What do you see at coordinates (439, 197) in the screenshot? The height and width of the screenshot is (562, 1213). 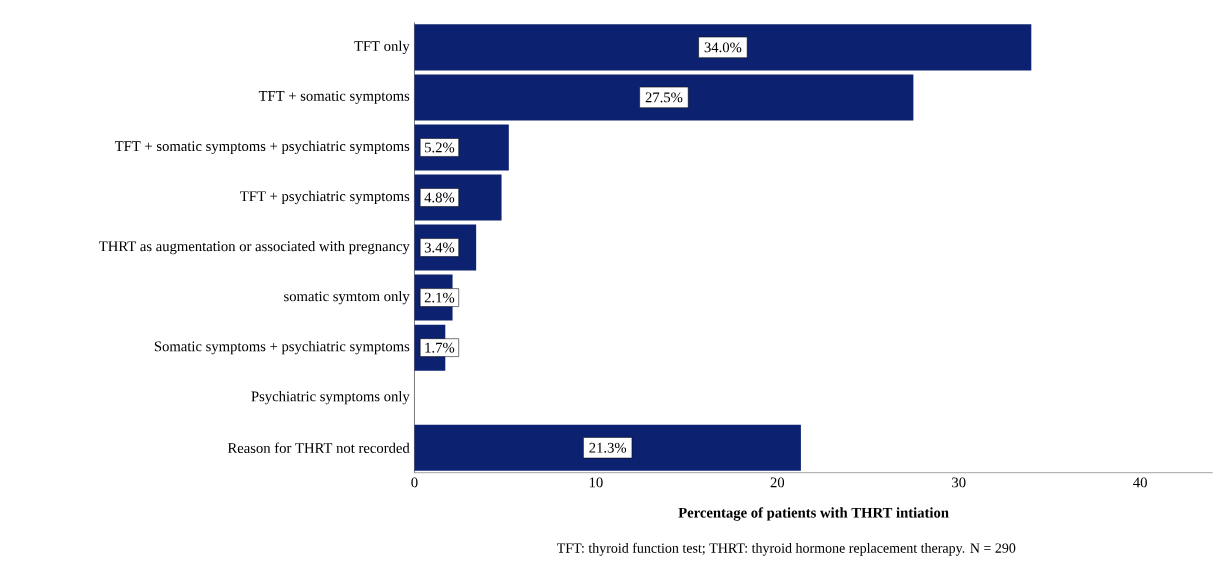 I see `data-label: 4.8%` at bounding box center [439, 197].